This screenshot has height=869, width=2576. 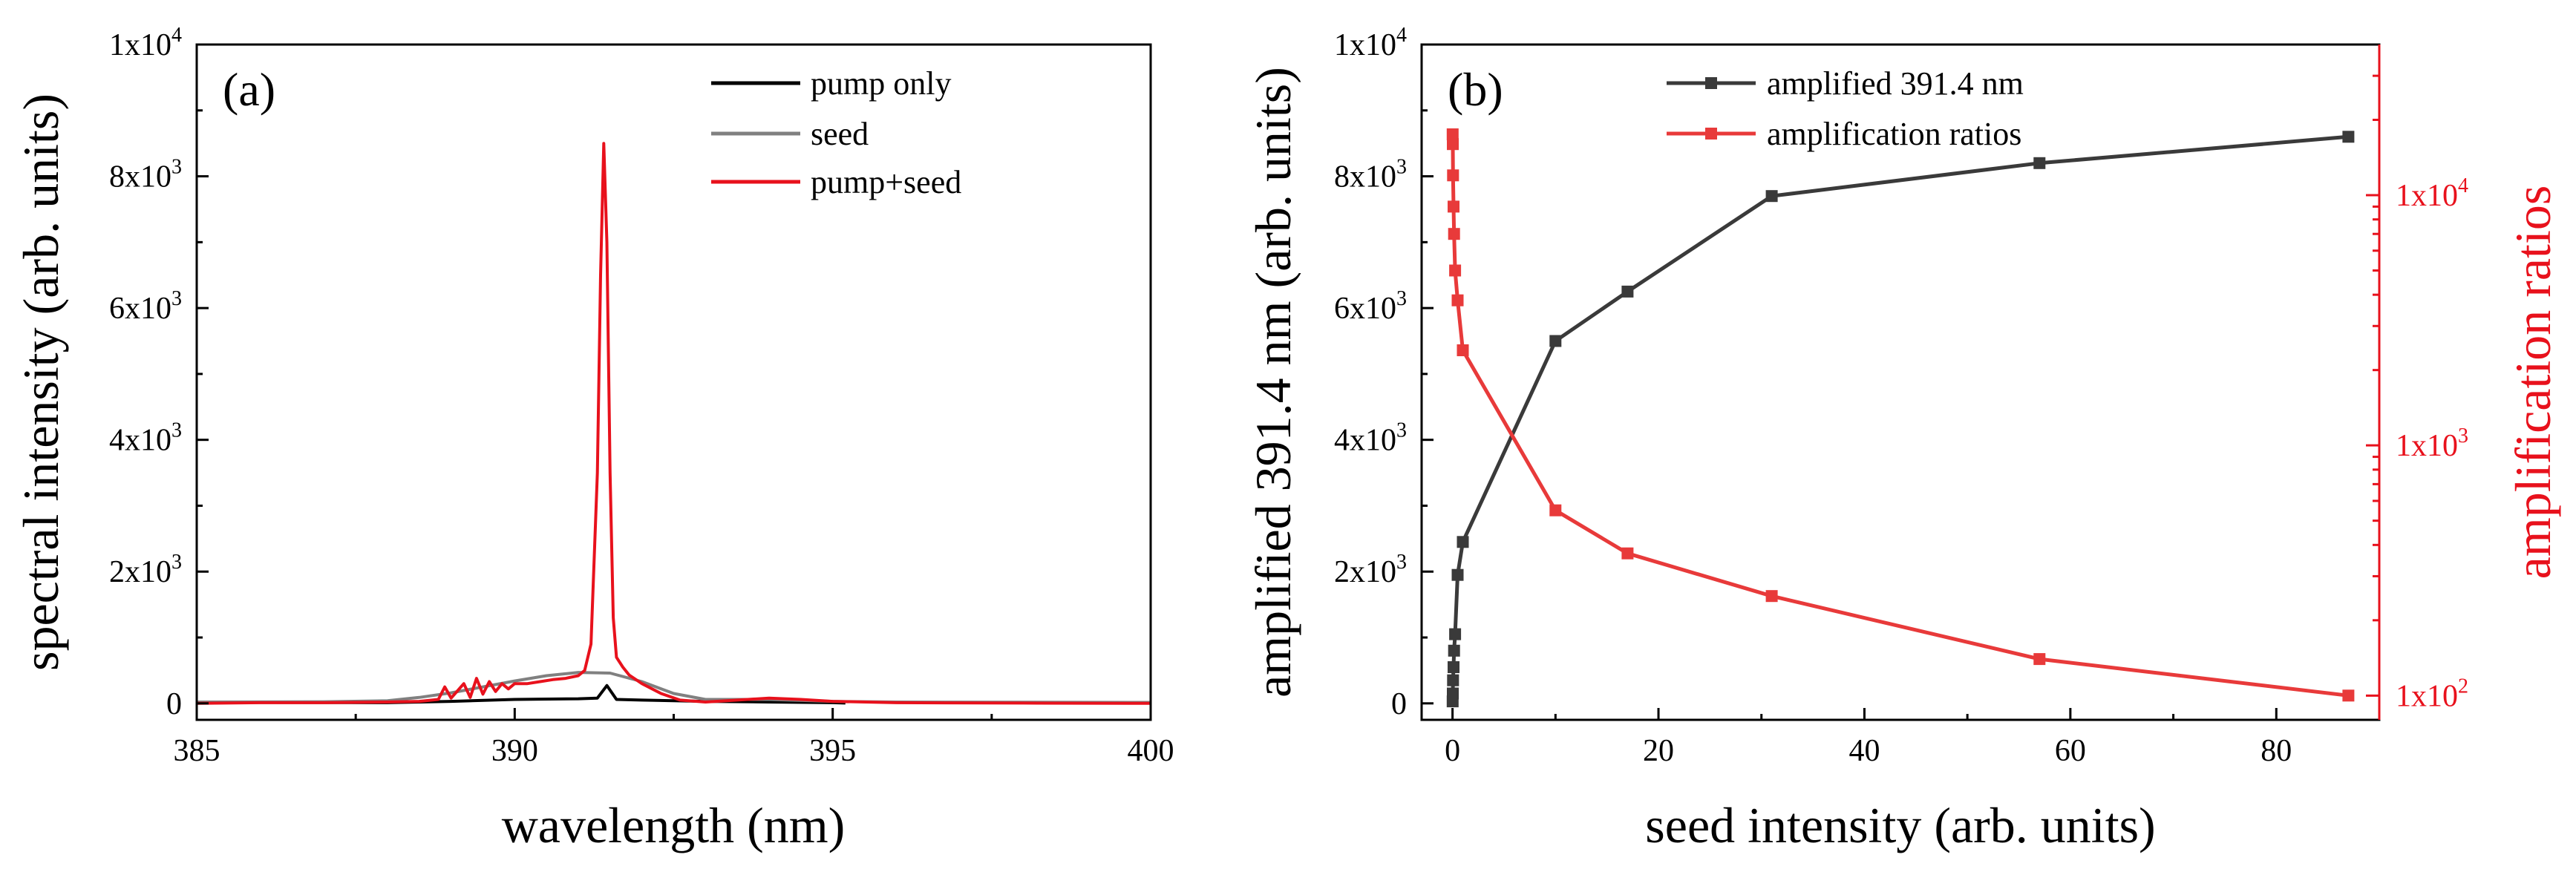 I want to click on x-tick-label: 40, so click(x=1864, y=751).